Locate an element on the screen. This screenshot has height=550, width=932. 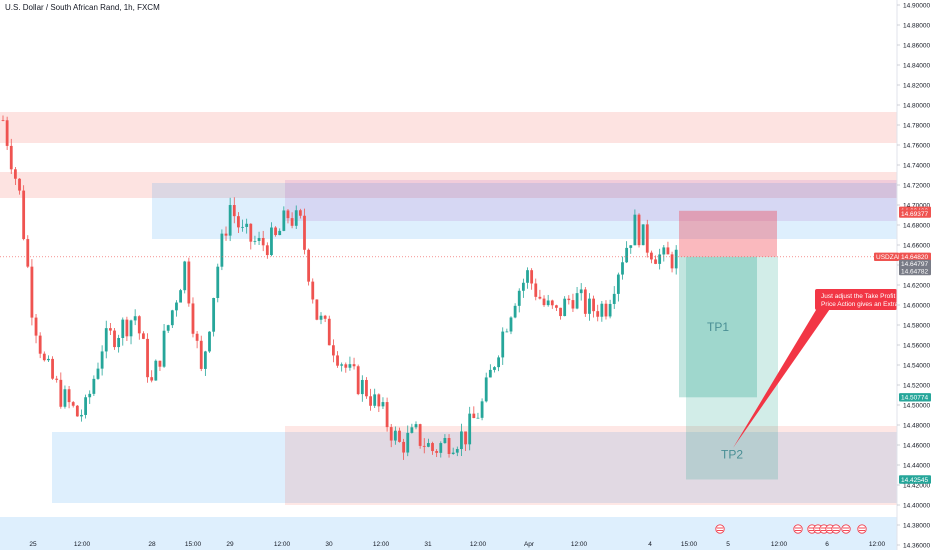
x-tick-label: 28 is located at coordinates (152, 544).